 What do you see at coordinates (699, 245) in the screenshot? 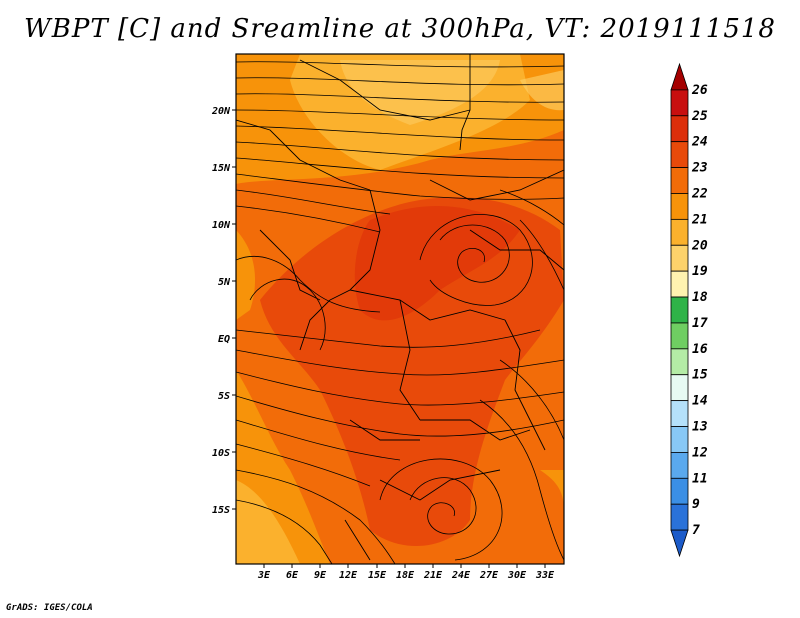
I see `colorbar-label: 20` at bounding box center [699, 245].